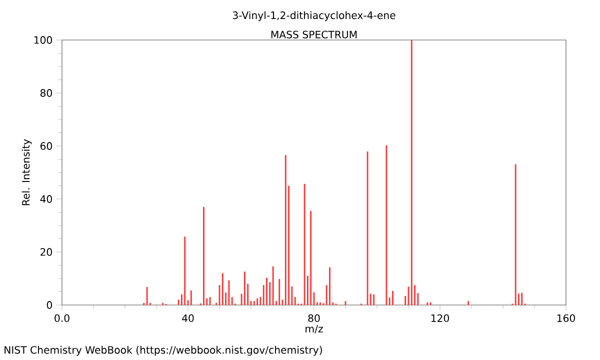 This screenshot has width=600, height=360. Describe the element at coordinates (27, 172) in the screenshot. I see `y-axis-title: Rel. Intensity` at that location.